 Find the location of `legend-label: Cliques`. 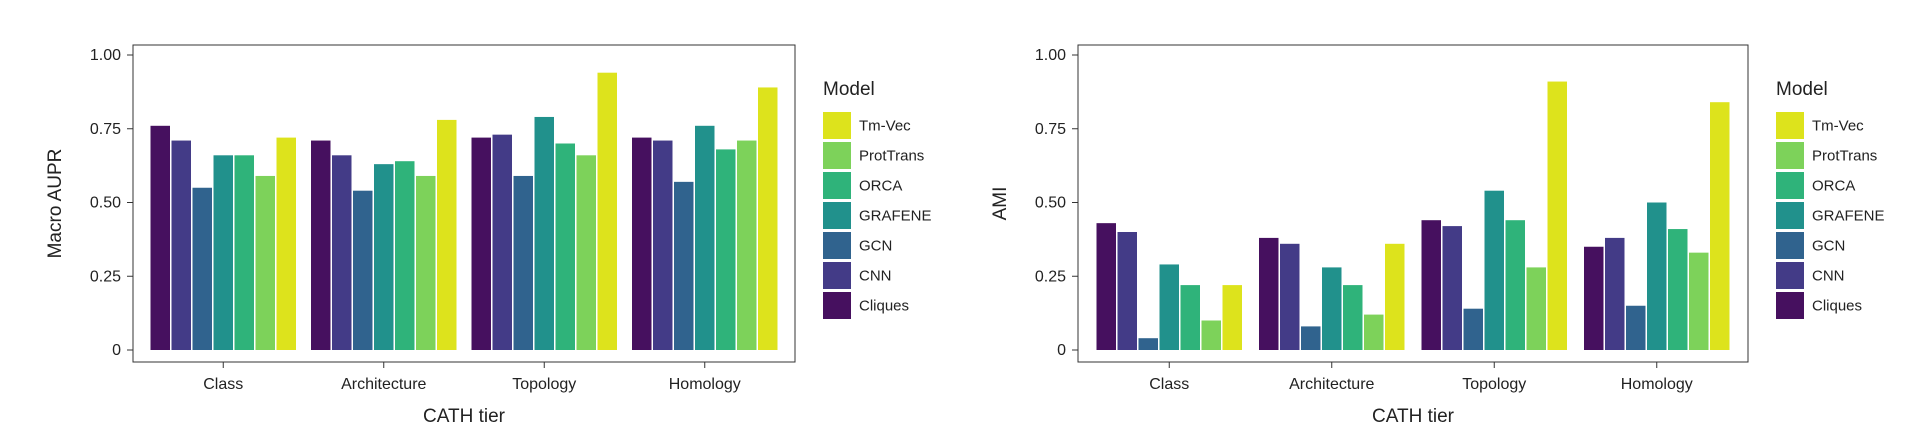

legend-label: Cliques is located at coordinates (884, 306).